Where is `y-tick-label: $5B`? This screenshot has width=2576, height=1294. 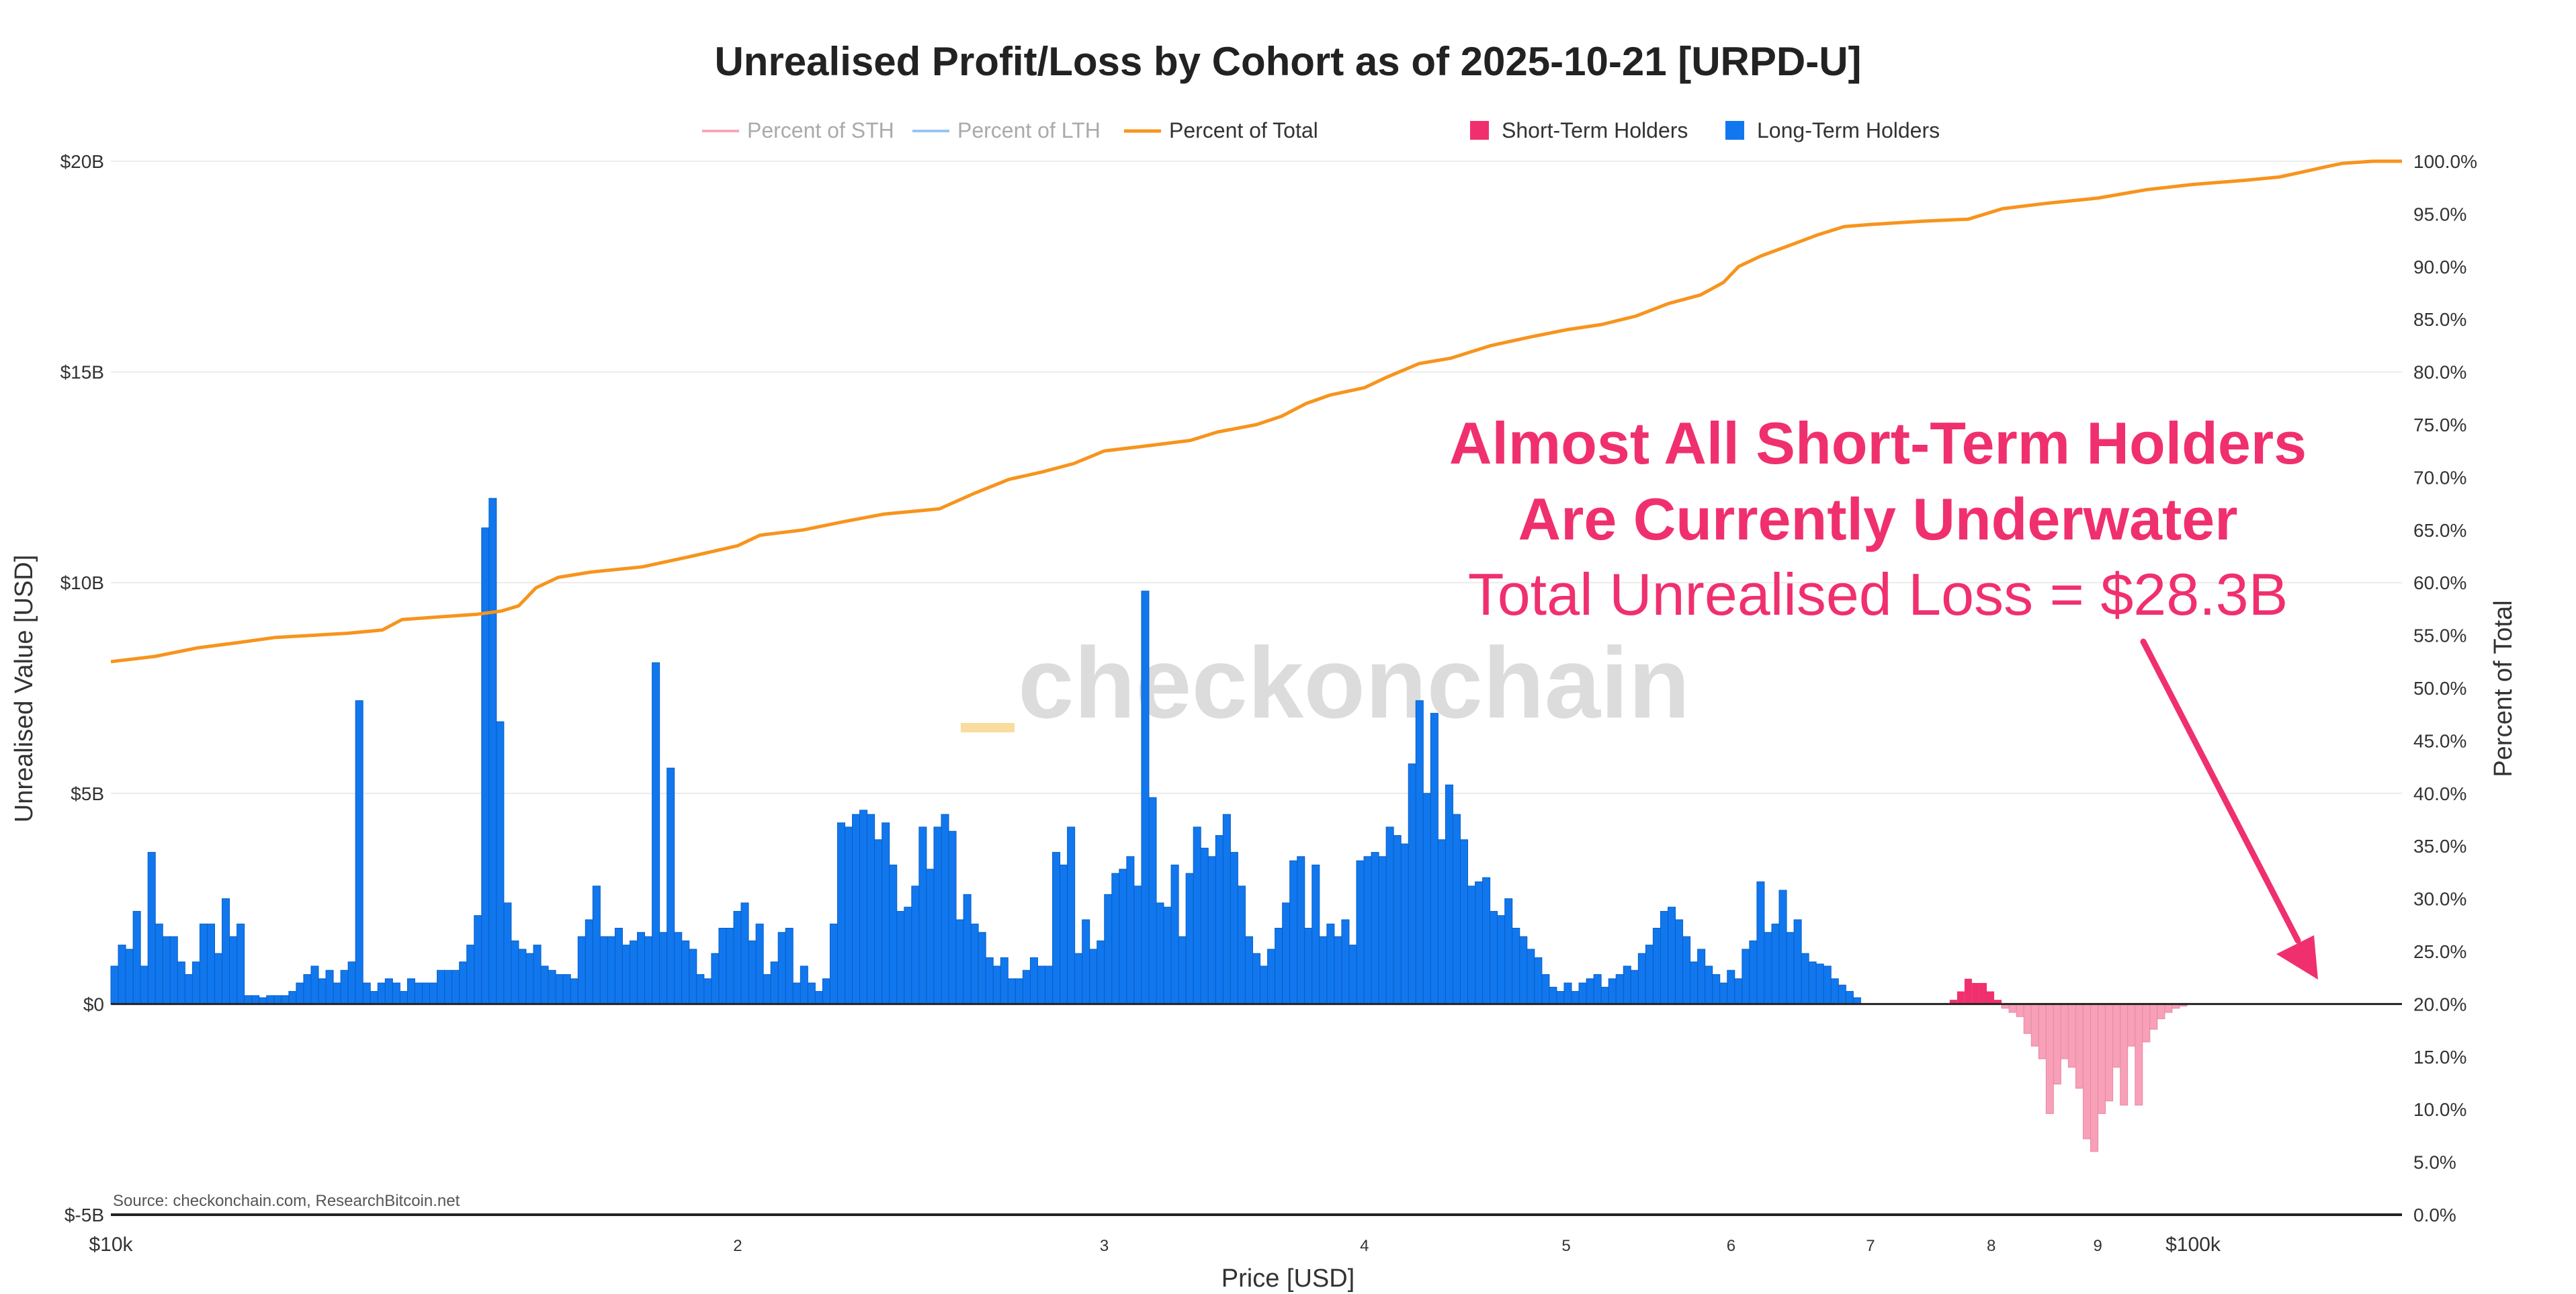
y-tick-label: $5B is located at coordinates (87, 793).